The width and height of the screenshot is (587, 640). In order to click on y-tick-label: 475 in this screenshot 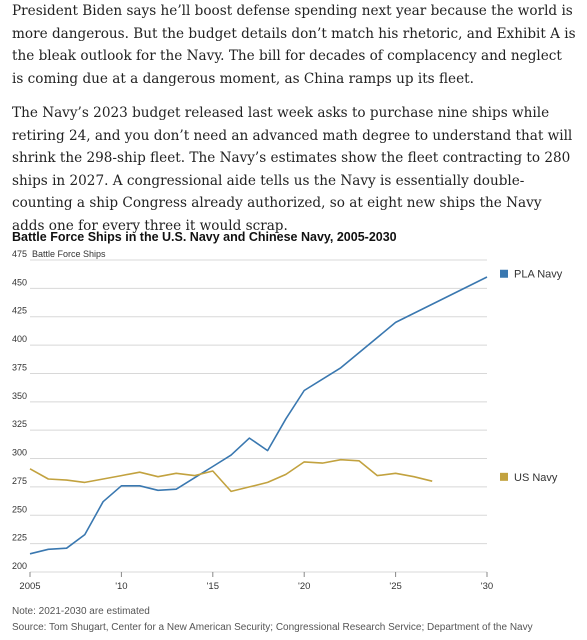, I will do `click(19, 254)`.